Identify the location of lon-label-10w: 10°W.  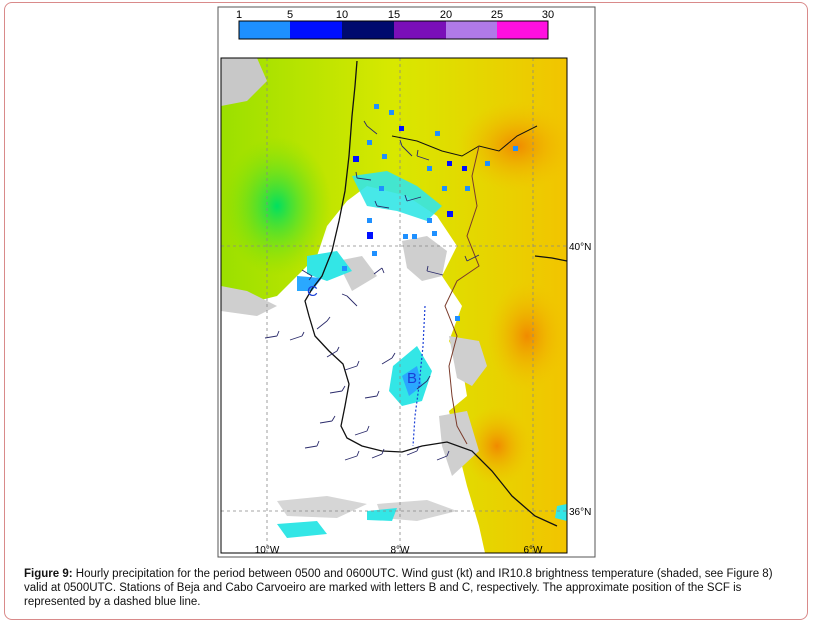
(267, 550).